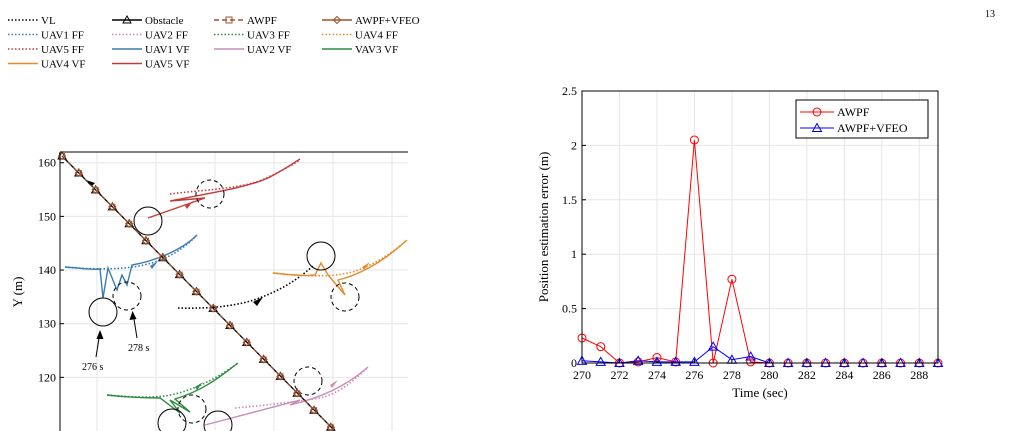  Describe the element at coordinates (543, 227) in the screenshot. I see `error-ylabel: Position estimation error (m)` at that location.